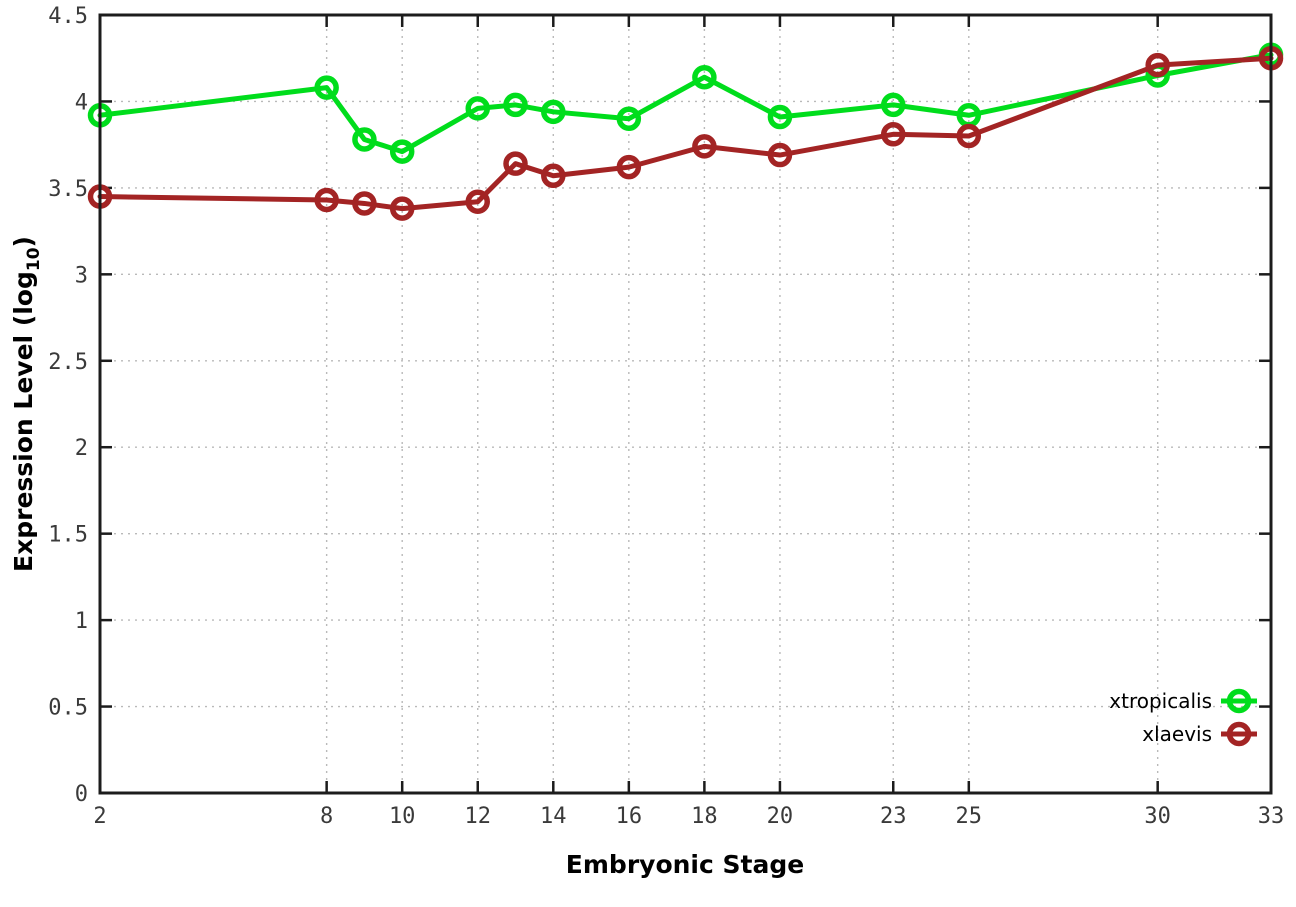 The height and width of the screenshot is (907, 1296). Describe the element at coordinates (68, 708) in the screenshot. I see `y-tick-label: 0.5` at that location.